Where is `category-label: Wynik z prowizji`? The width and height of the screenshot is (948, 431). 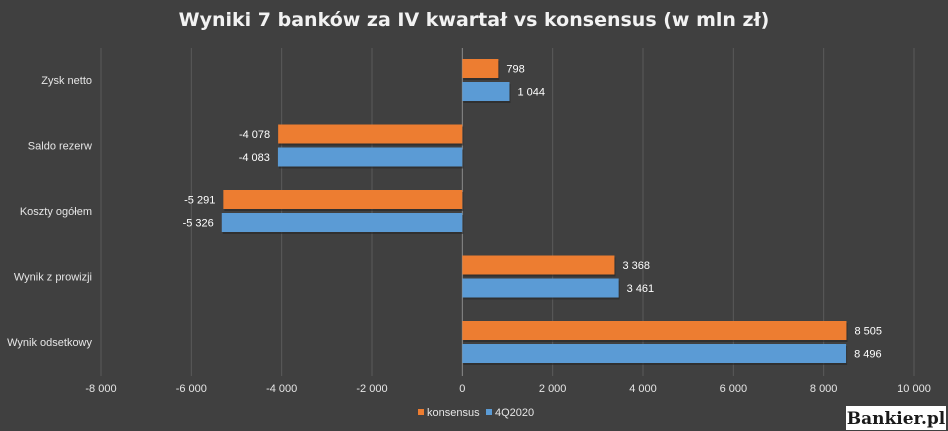
category-label: Wynik z prowizji is located at coordinates (53, 278).